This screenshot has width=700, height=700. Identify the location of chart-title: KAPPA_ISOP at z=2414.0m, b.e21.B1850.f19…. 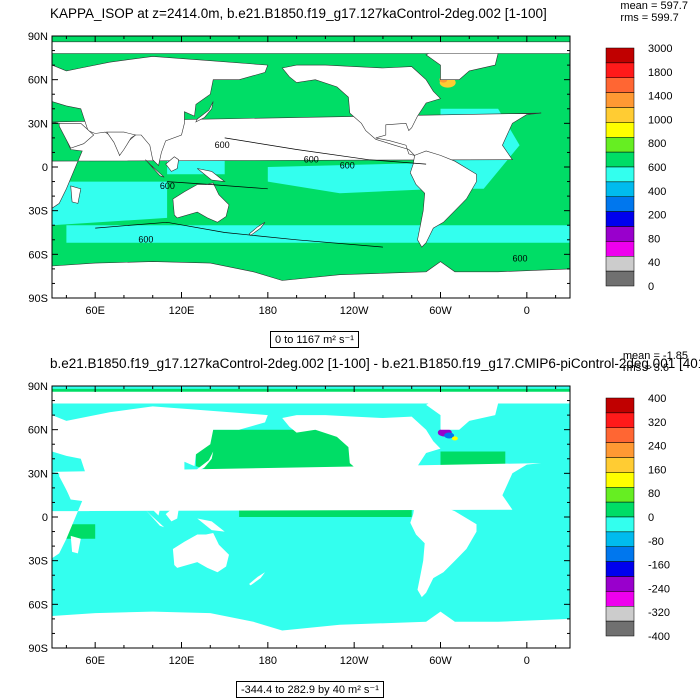
(298, 13).